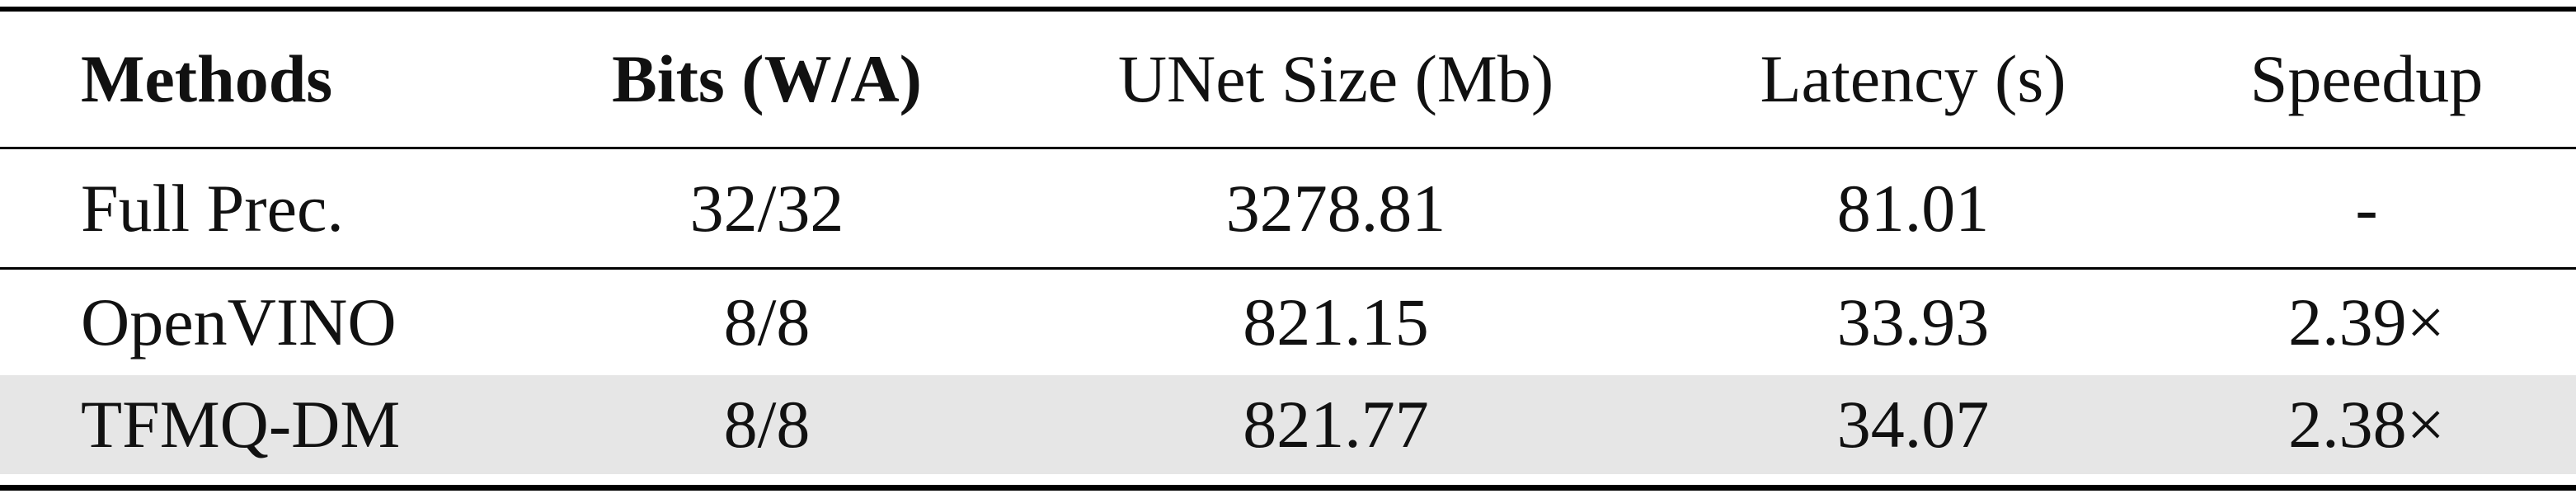 This screenshot has height=503, width=2576. Describe the element at coordinates (241, 424) in the screenshot. I see `cell-method: TFMQ-DM` at that location.